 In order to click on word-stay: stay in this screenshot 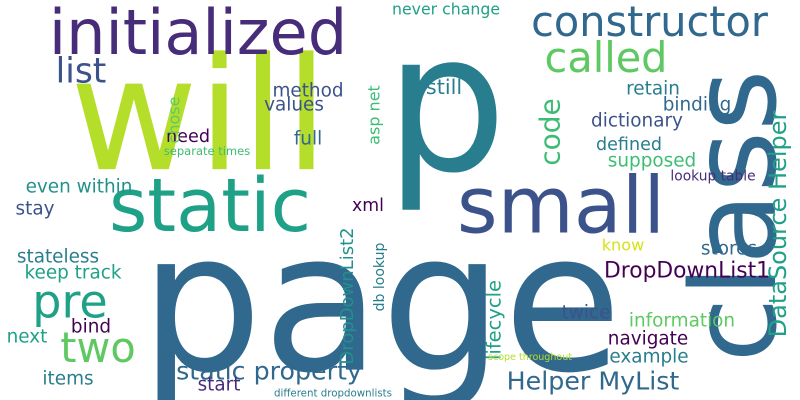, I will do `click(35, 208)`.